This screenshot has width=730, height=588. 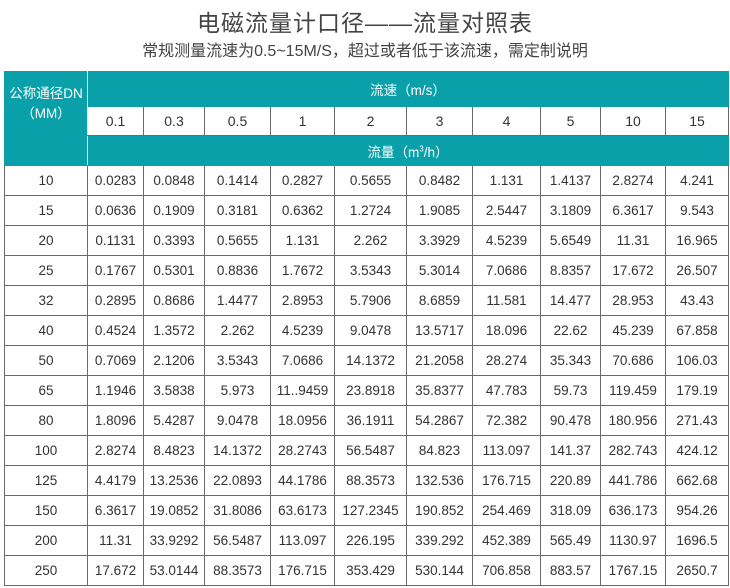 What do you see at coordinates (697, 570) in the screenshot?
I see `flow-cell: 2650.7` at bounding box center [697, 570].